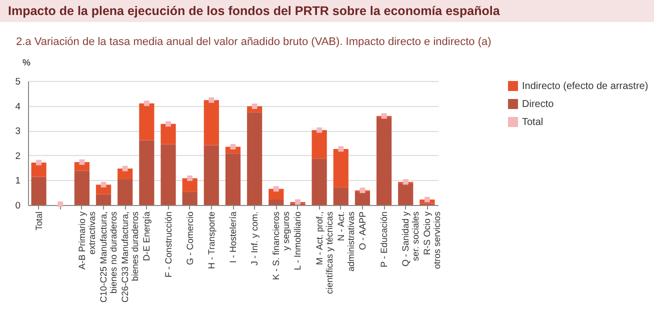 This screenshot has height=323, width=654. I want to click on y-tick-label: 3, so click(17, 132).